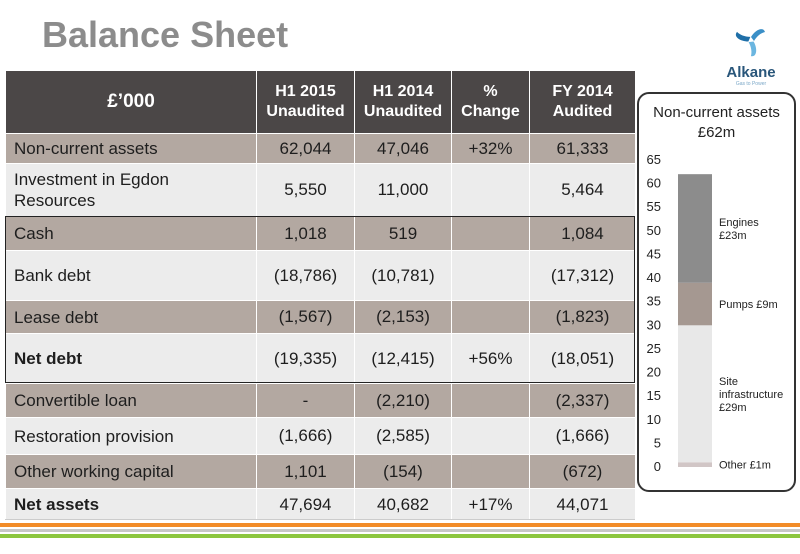  Describe the element at coordinates (654, 348) in the screenshot. I see `y-tick-label: 25` at that location.